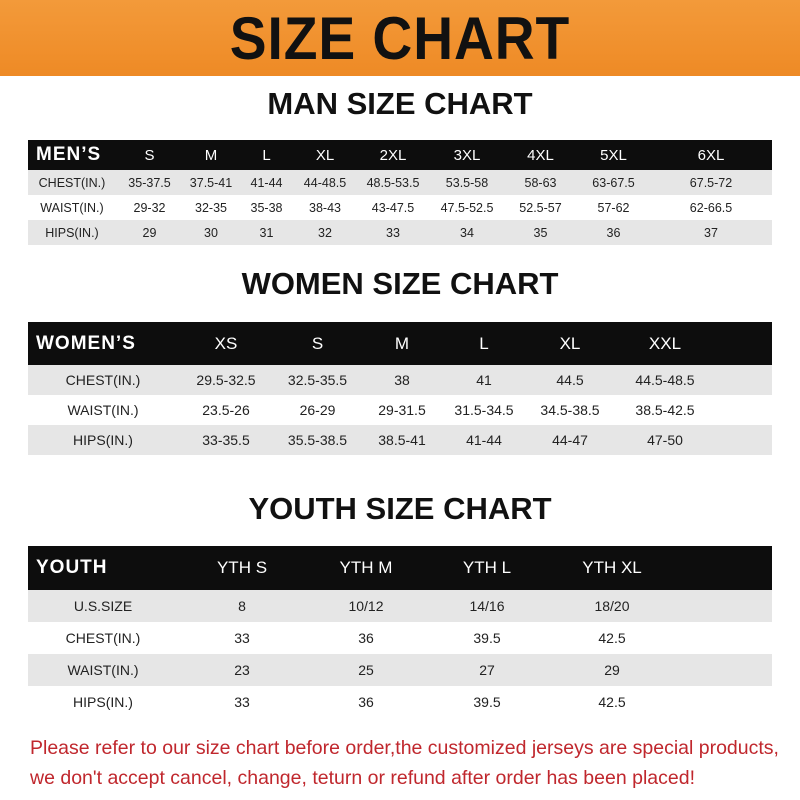 The width and height of the screenshot is (800, 800). I want to click on cell-value: 29-32, so click(149, 207).